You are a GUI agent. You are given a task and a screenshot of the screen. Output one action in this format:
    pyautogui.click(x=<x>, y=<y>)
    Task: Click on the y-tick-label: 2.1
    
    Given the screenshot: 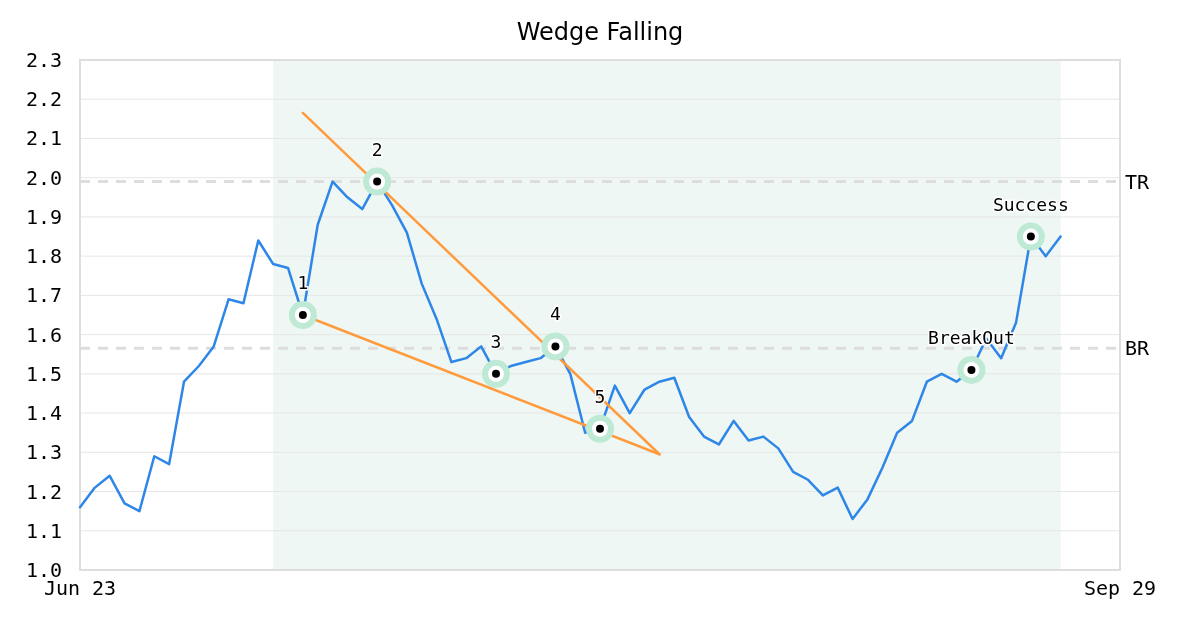 What is the action you would take?
    pyautogui.click(x=44, y=138)
    